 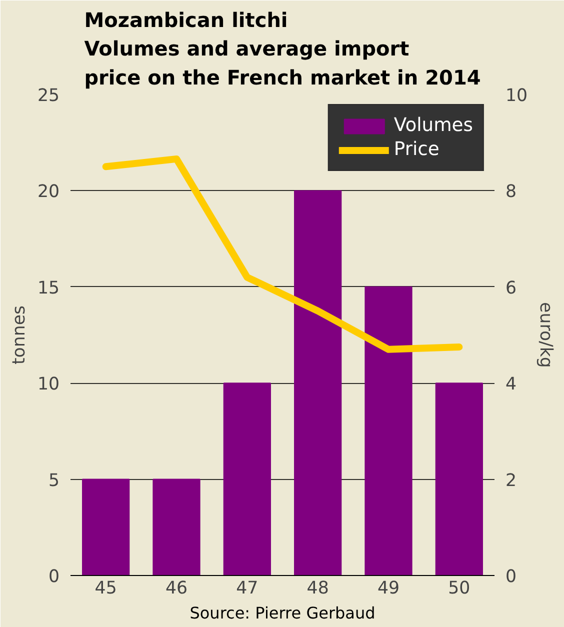 What do you see at coordinates (48, 288) in the screenshot?
I see `y-tick-label: 15` at bounding box center [48, 288].